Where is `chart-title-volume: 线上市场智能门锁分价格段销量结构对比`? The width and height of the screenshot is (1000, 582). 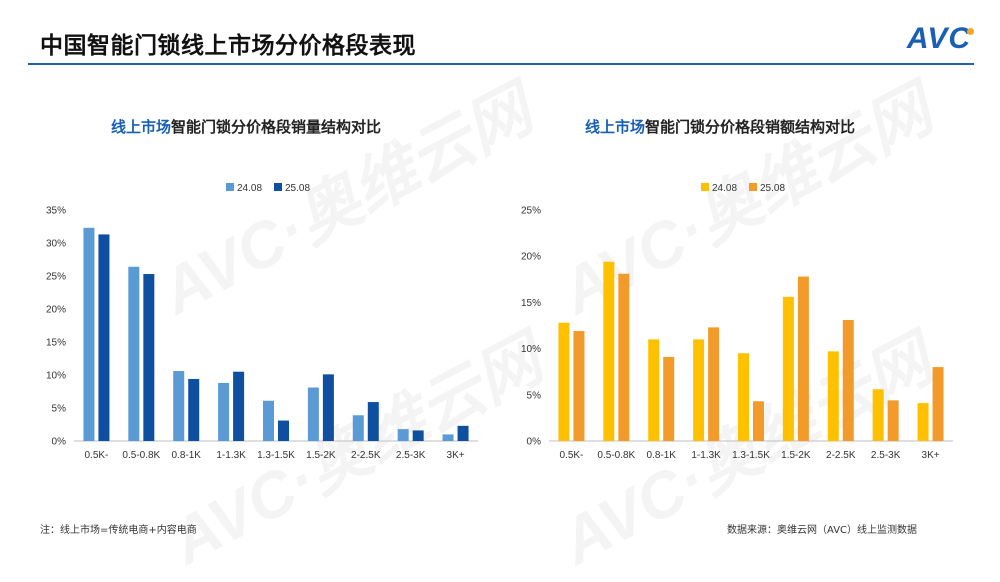 chart-title-volume: 线上市场智能门锁分价格段销量结构对比 is located at coordinates (246, 126).